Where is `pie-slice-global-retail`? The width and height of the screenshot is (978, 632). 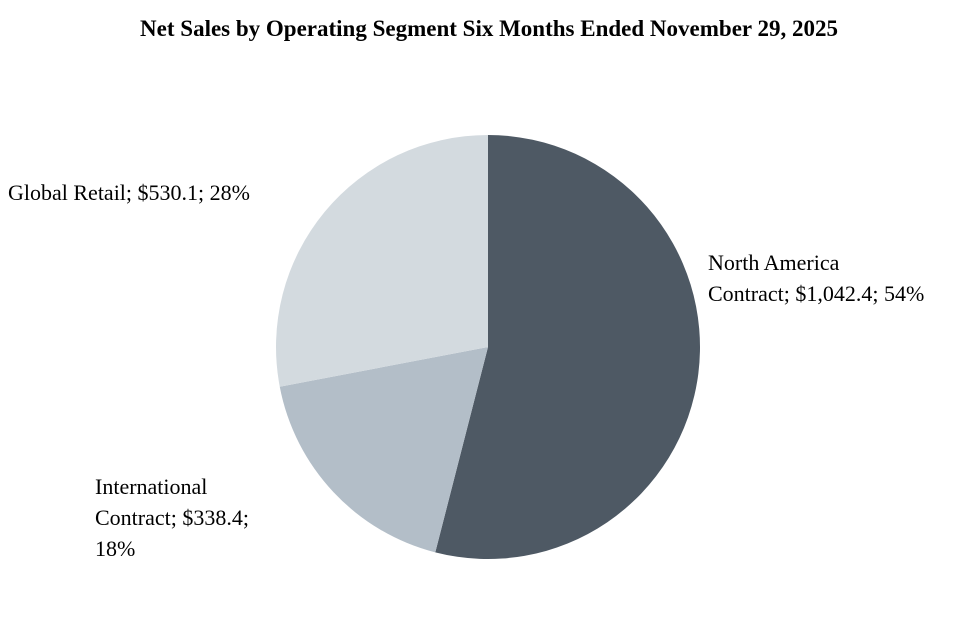 pie-slice-global-retail is located at coordinates (382, 261).